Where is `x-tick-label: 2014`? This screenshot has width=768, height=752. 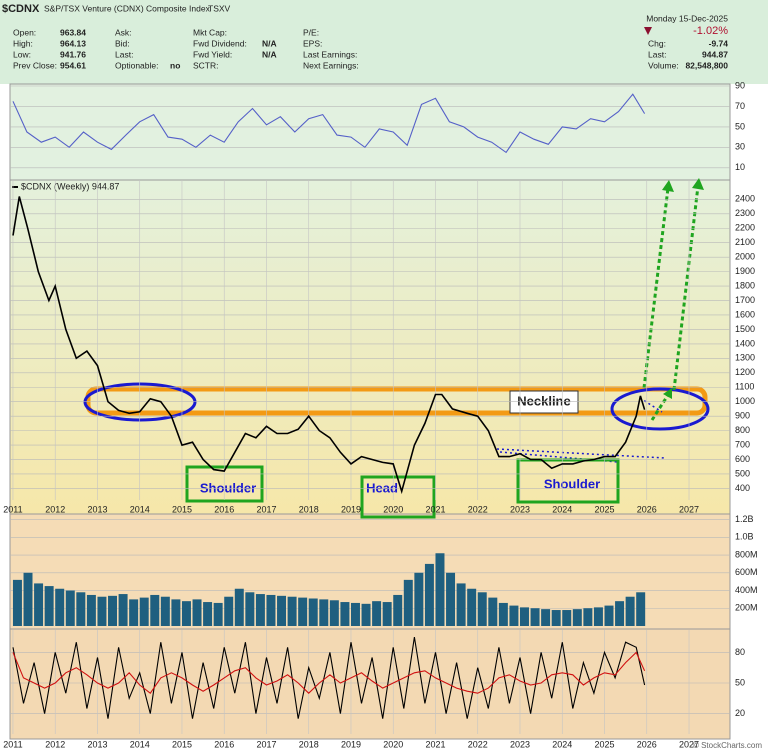
x-tick-label: 2014 is located at coordinates (140, 744).